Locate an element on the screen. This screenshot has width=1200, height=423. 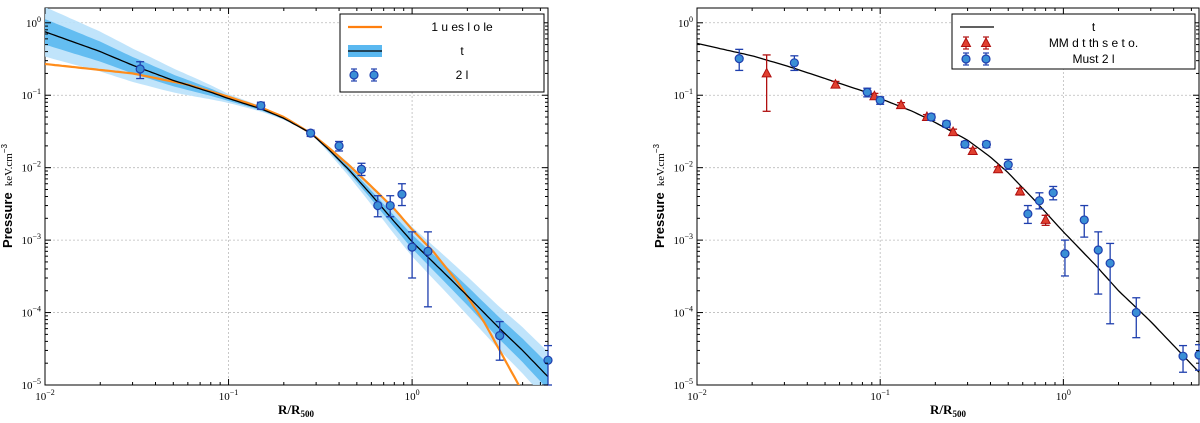
y-tick-label: 10⁻¹ is located at coordinates (683, 94).